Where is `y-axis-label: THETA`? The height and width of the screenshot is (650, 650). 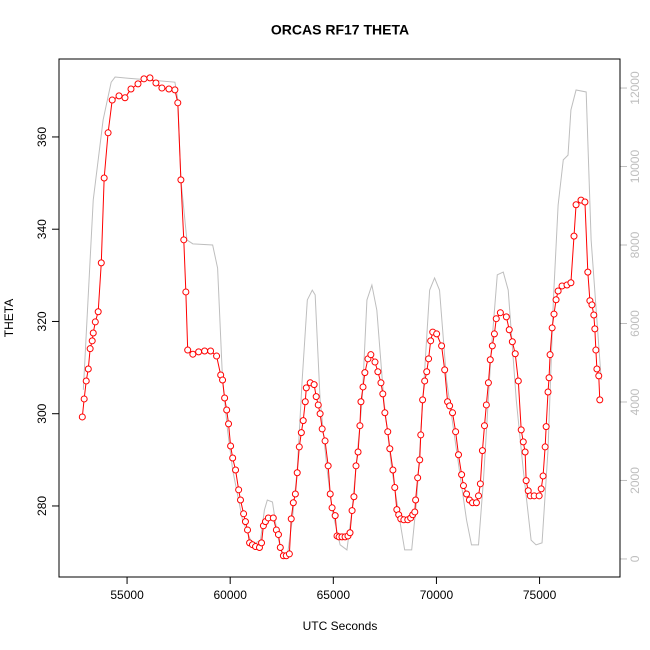 y-axis-label: THETA is located at coordinates (9, 318).